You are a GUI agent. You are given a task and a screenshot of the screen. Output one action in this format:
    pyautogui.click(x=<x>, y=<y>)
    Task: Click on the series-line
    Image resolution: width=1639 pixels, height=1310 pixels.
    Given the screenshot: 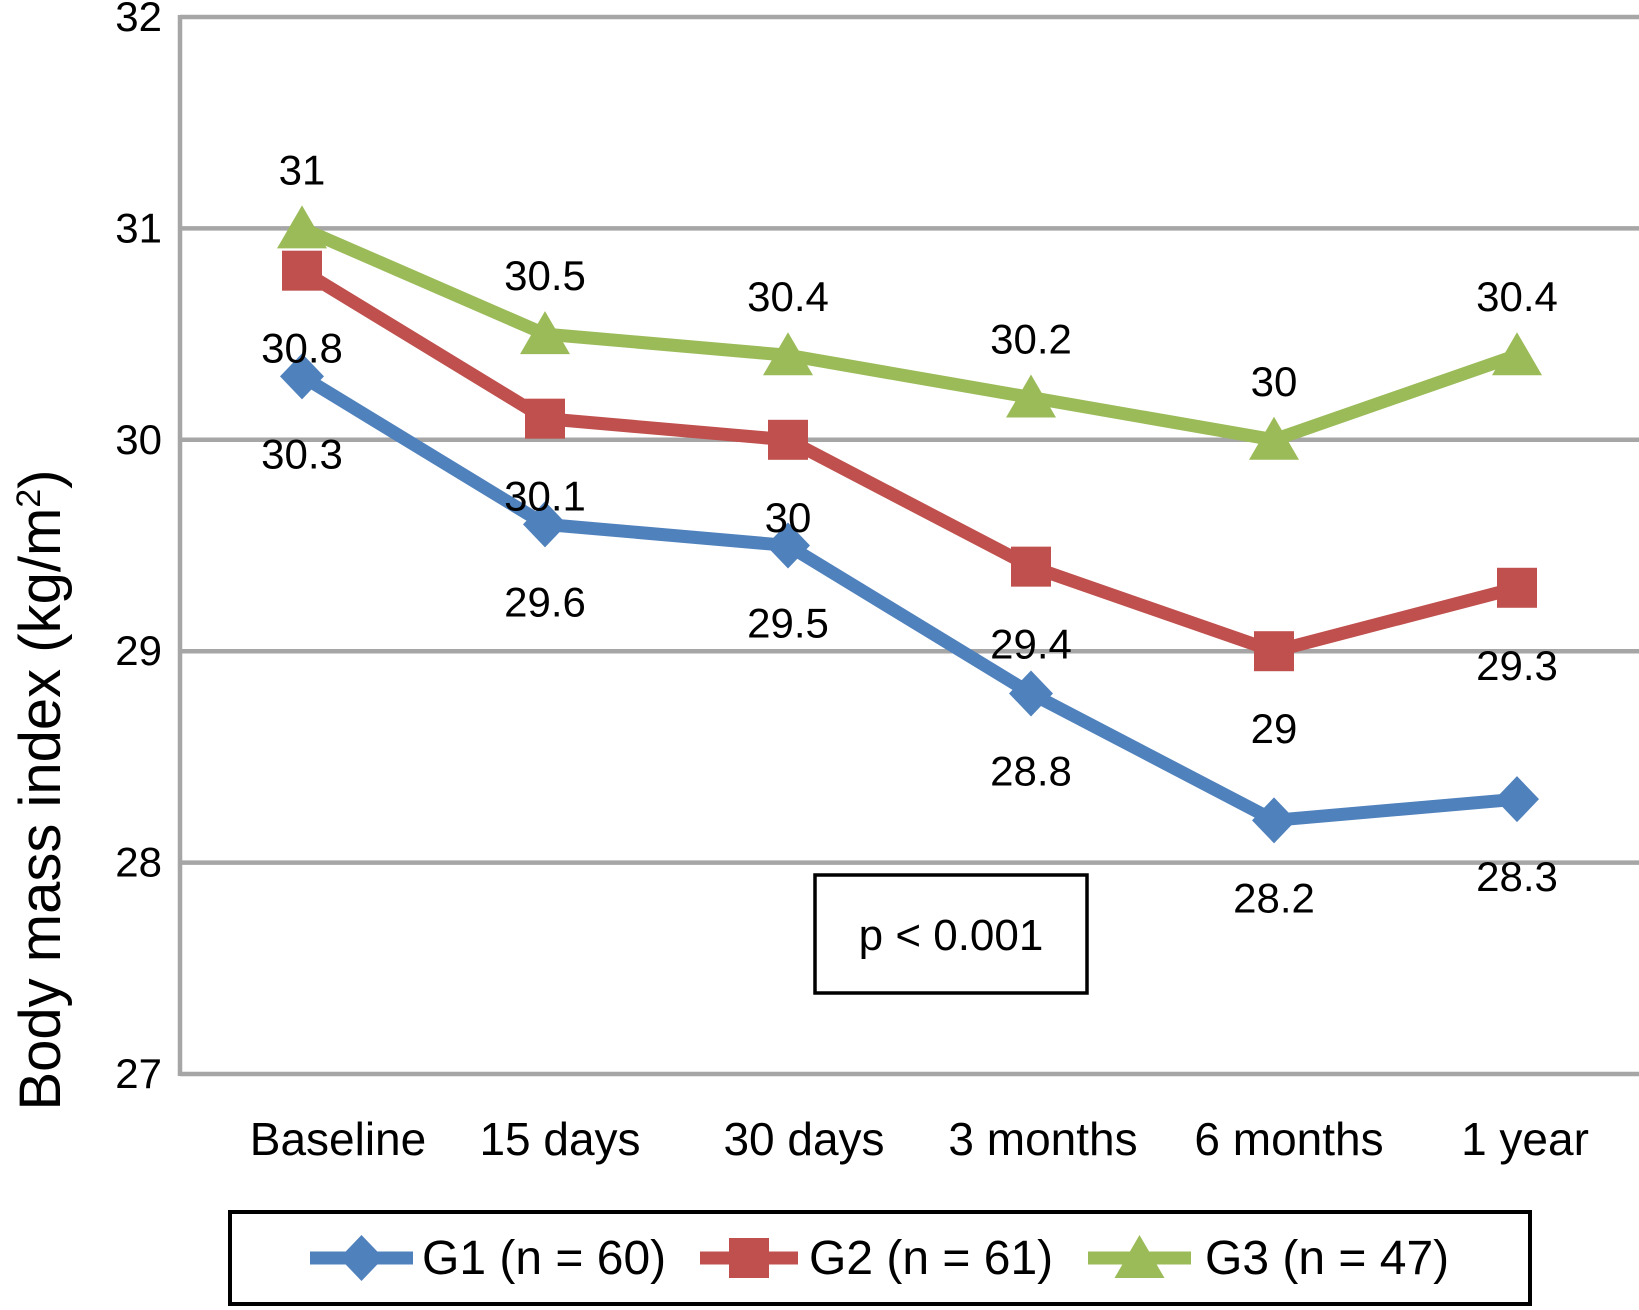 What is the action you would take?
    pyautogui.click(x=909, y=334)
    